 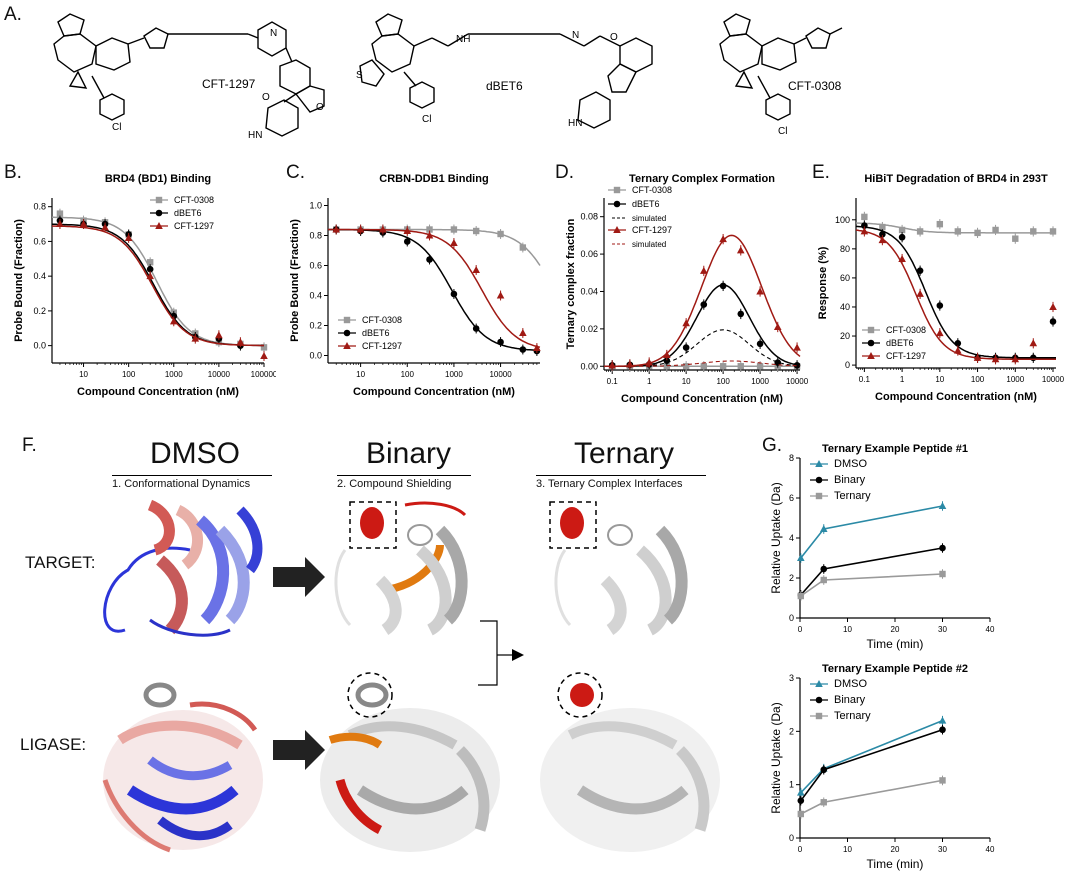 What do you see at coordinates (315, 236) in the screenshot?
I see `y-tick-label: 0.8` at bounding box center [315, 236].